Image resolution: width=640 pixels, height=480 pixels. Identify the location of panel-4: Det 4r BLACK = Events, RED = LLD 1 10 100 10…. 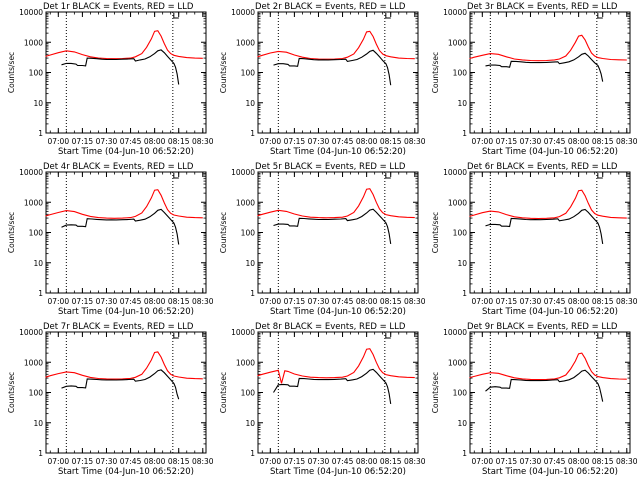
(110, 239).